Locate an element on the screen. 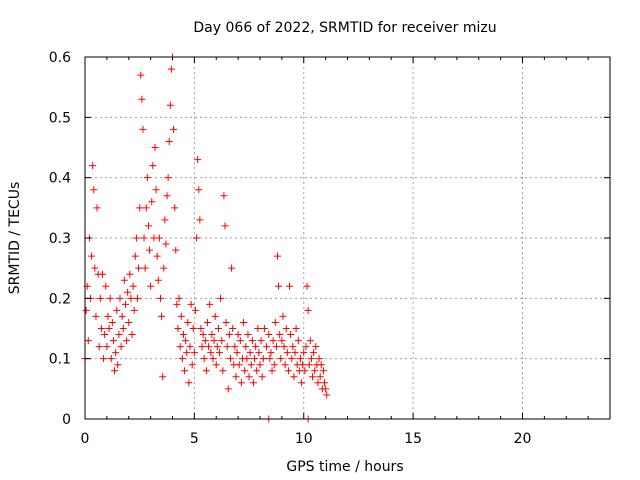  x-tick-label: 15 is located at coordinates (413, 439).